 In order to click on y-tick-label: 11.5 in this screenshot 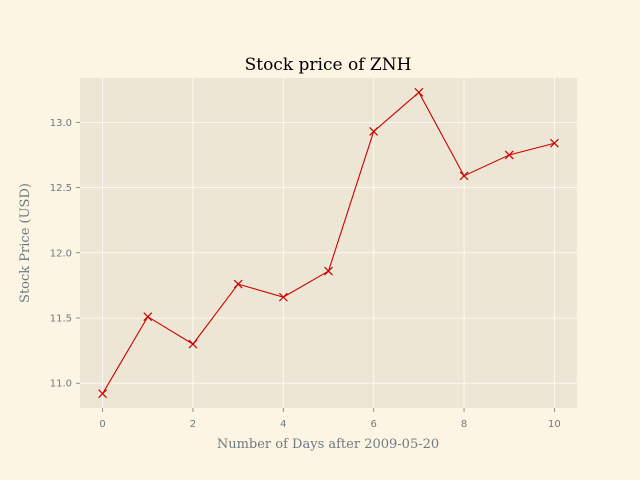, I will do `click(61, 319)`.